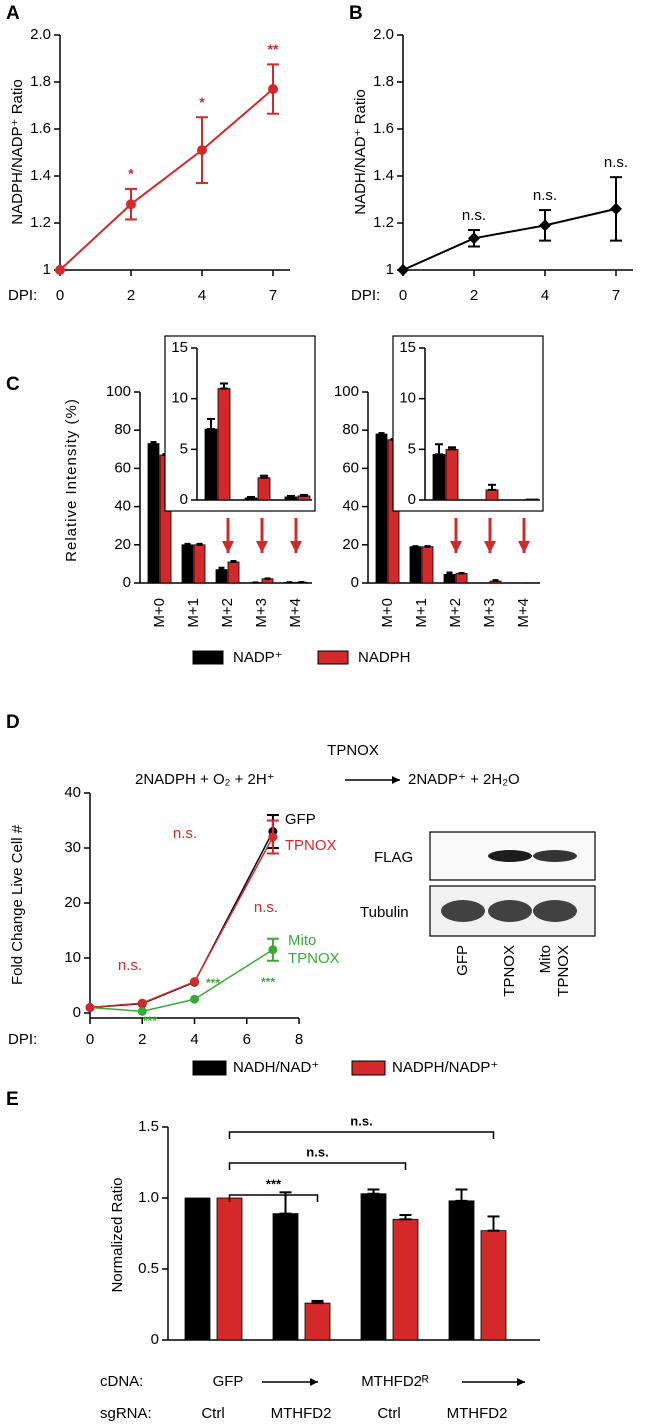 This screenshot has width=654, height=1428. Describe the element at coordinates (314, 949) in the screenshot. I see `series-label: Mito TPNOX` at that location.